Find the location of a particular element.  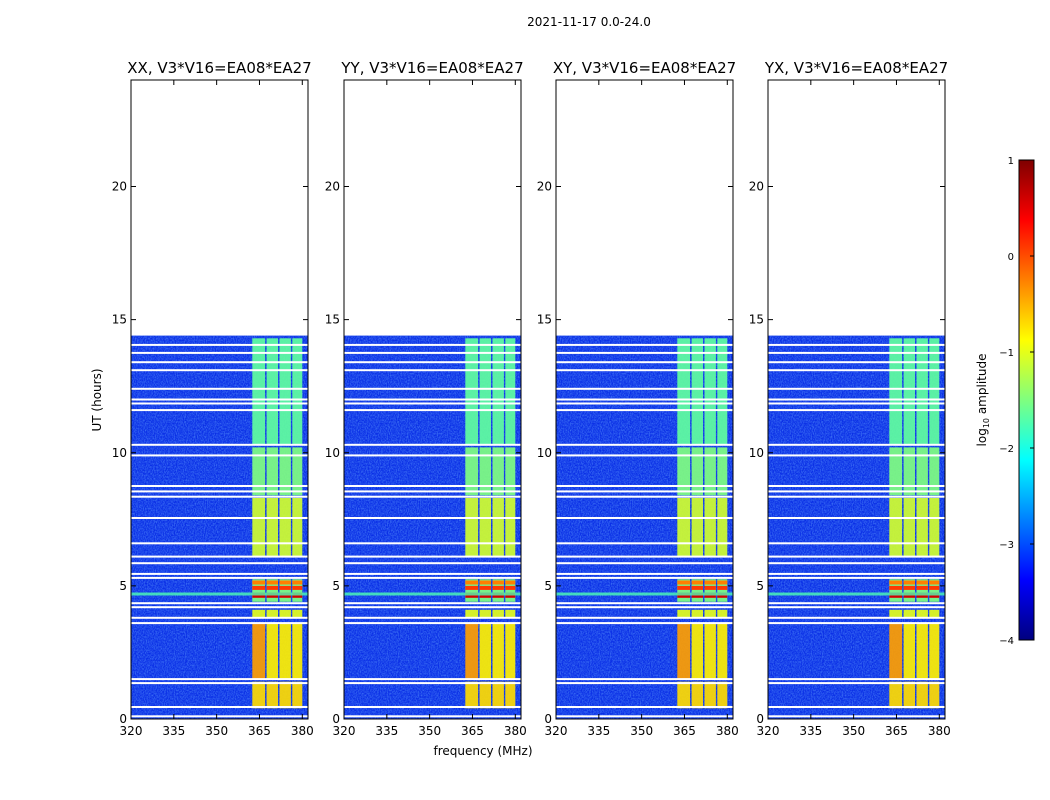

x-tick-label: 350 is located at coordinates (216, 731).